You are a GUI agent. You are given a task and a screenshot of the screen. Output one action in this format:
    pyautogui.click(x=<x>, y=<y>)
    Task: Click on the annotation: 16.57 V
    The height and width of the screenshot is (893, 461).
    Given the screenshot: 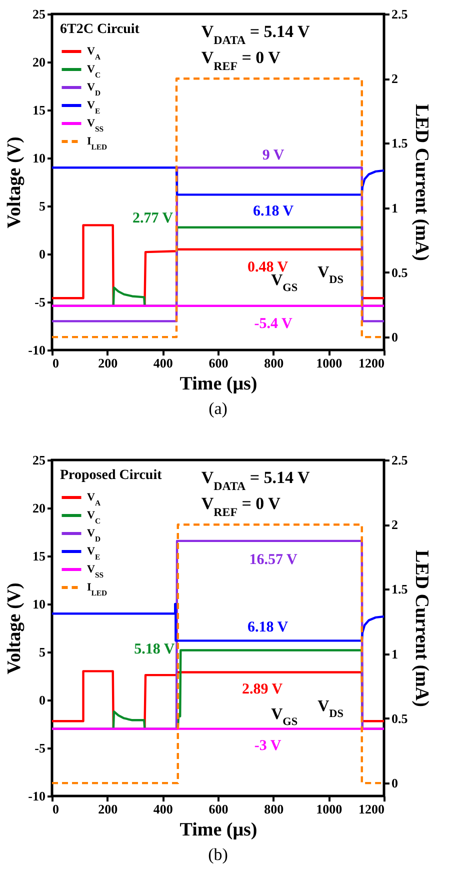 What is the action you would take?
    pyautogui.click(x=273, y=560)
    